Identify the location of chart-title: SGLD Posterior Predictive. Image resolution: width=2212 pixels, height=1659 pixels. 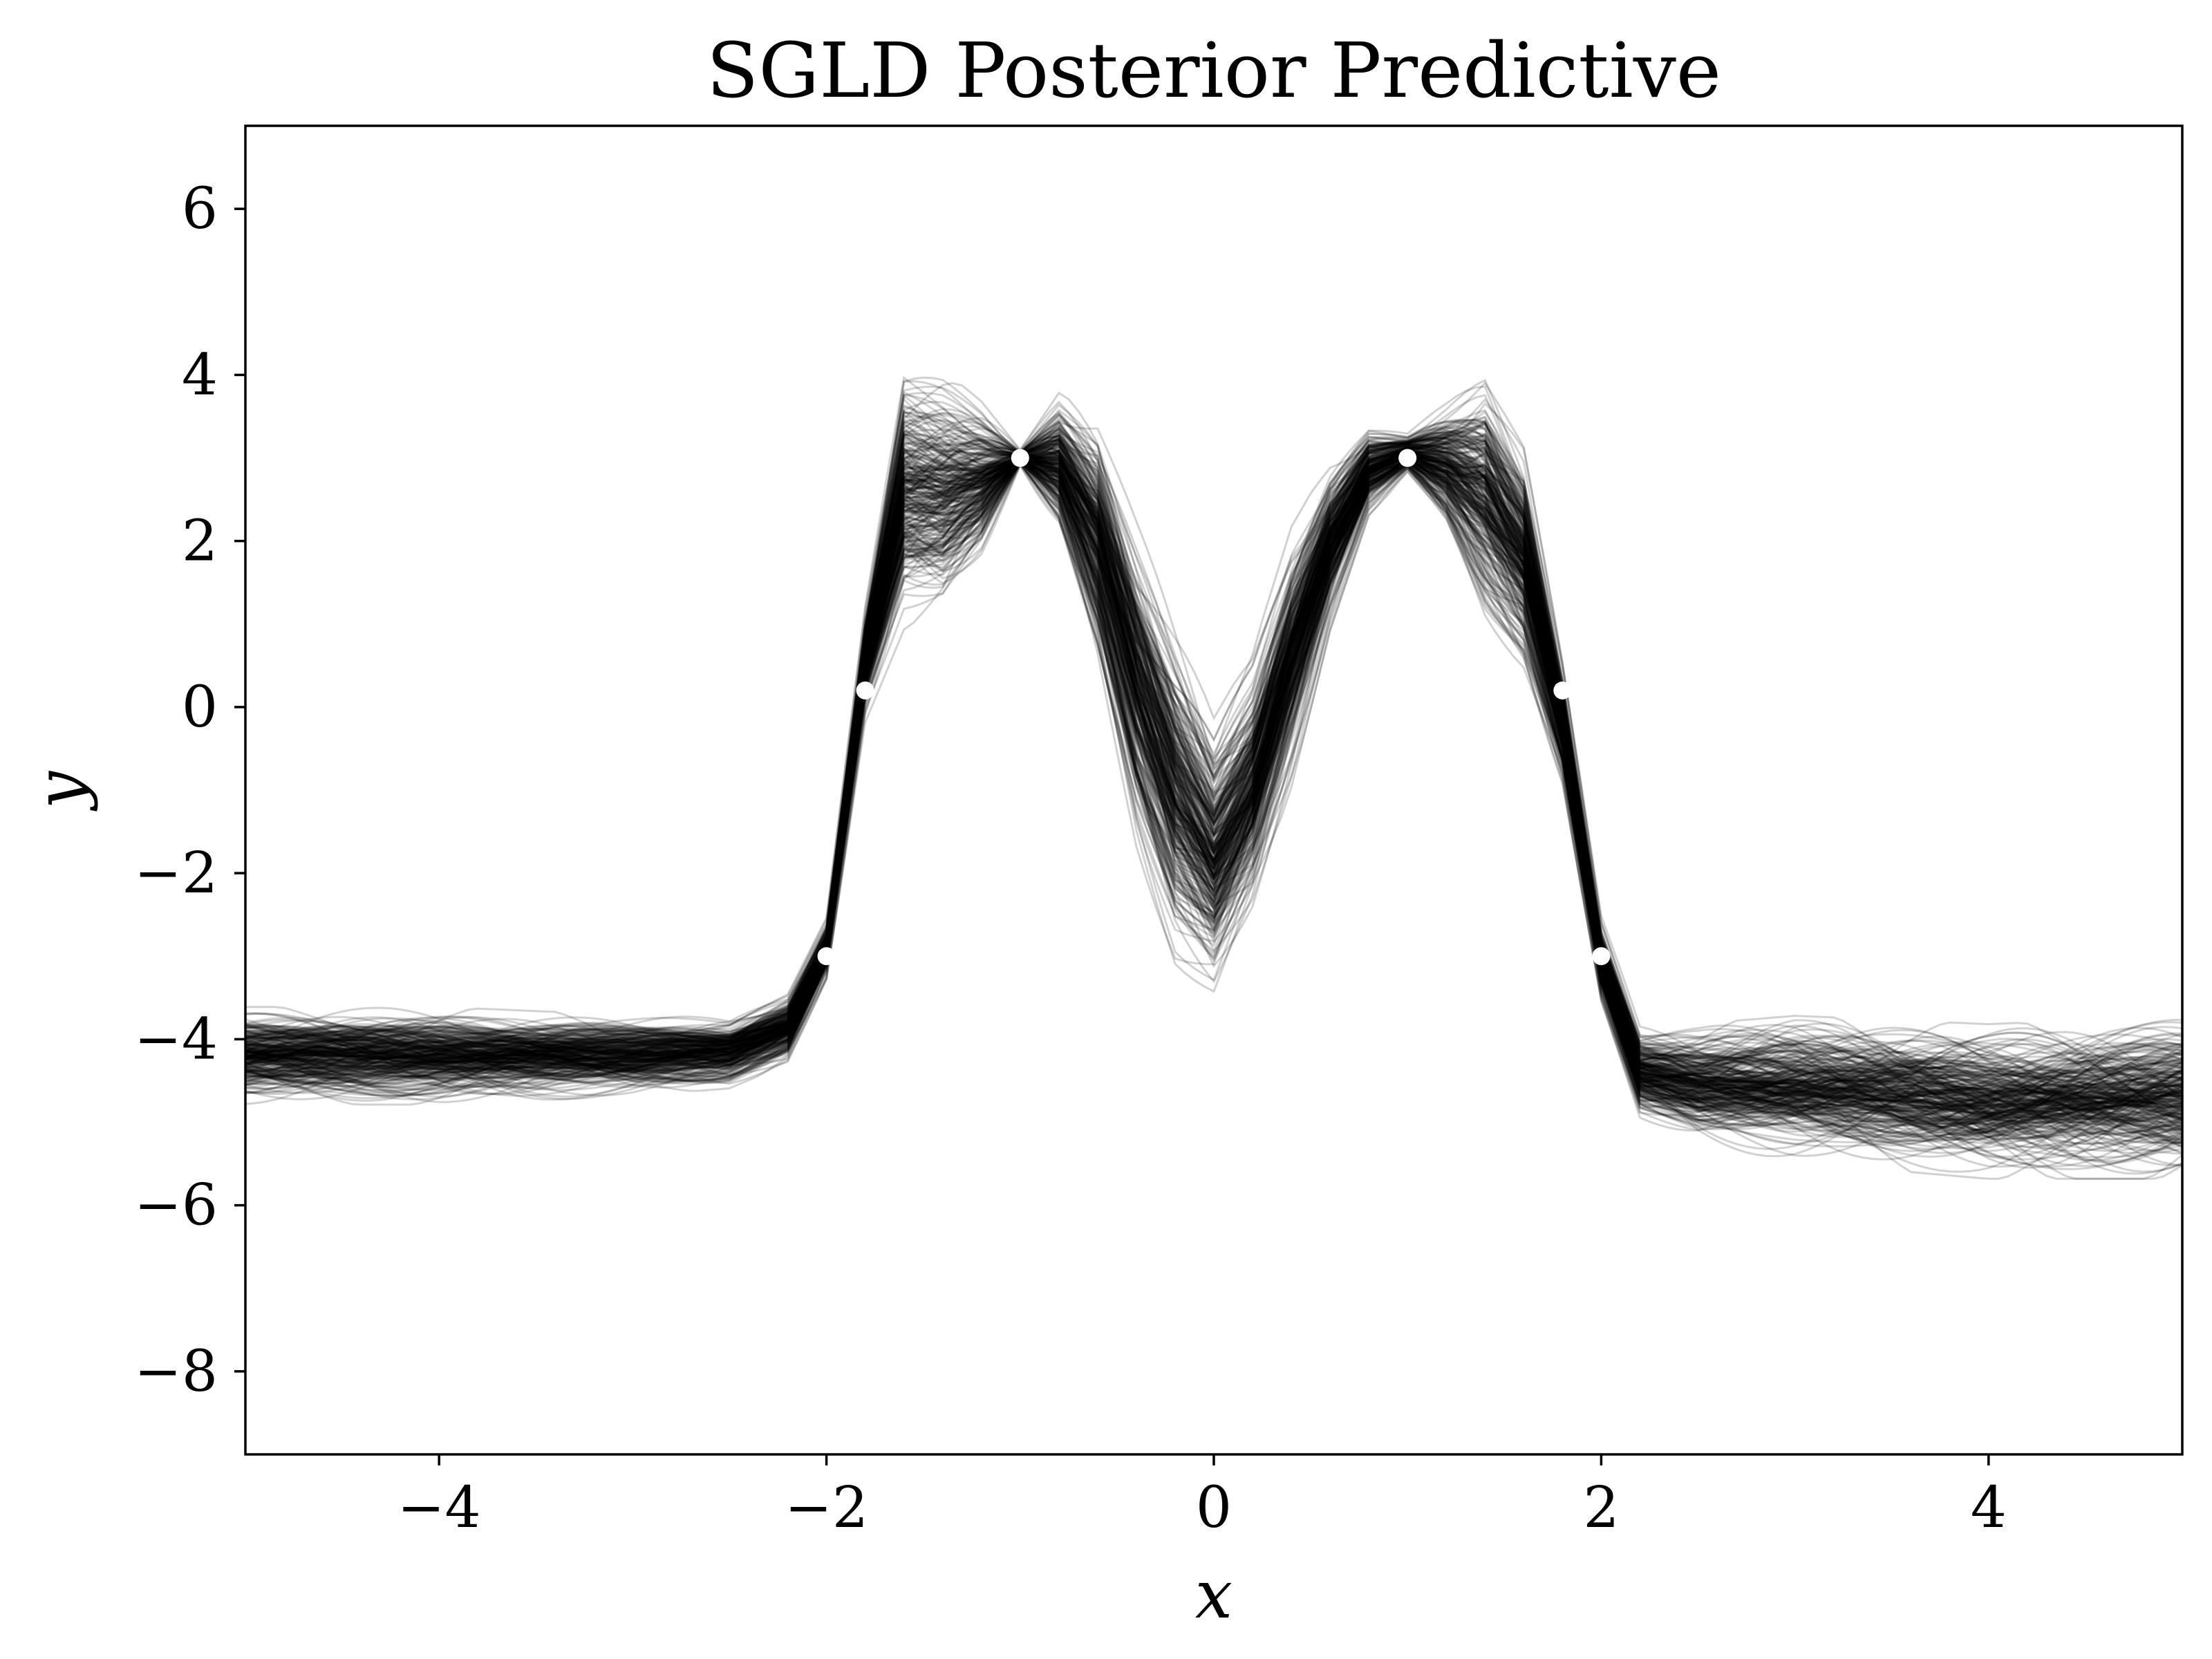
(1213, 70).